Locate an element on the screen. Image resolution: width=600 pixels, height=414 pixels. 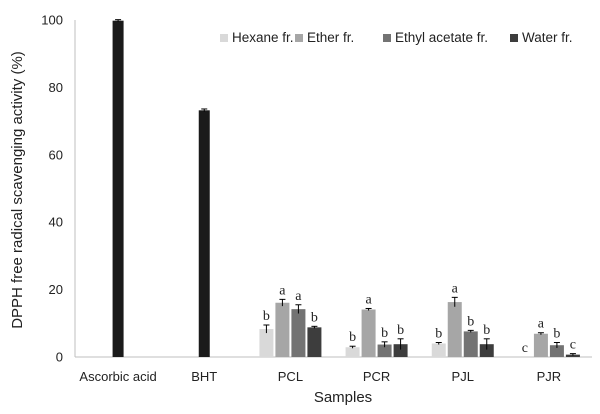
y-tick-label: 100 is located at coordinates (52, 20).